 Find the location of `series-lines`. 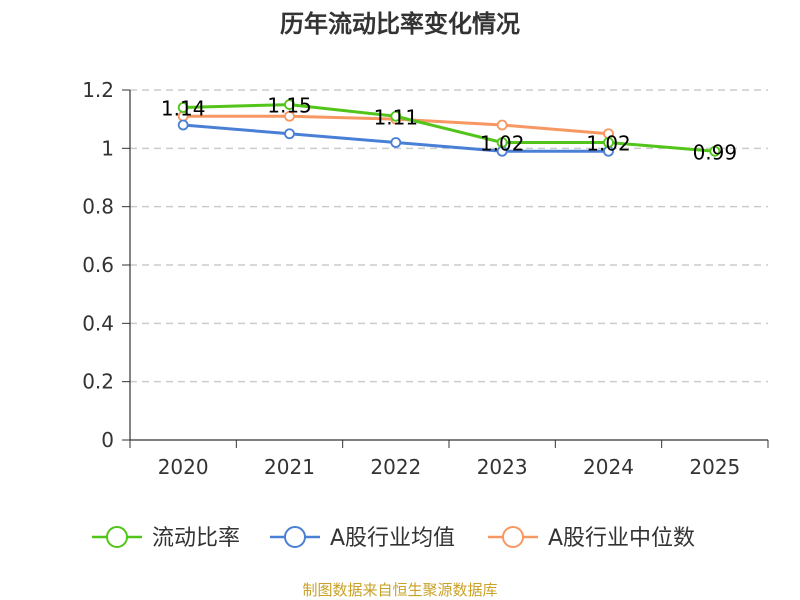

series-lines is located at coordinates (449, 128).